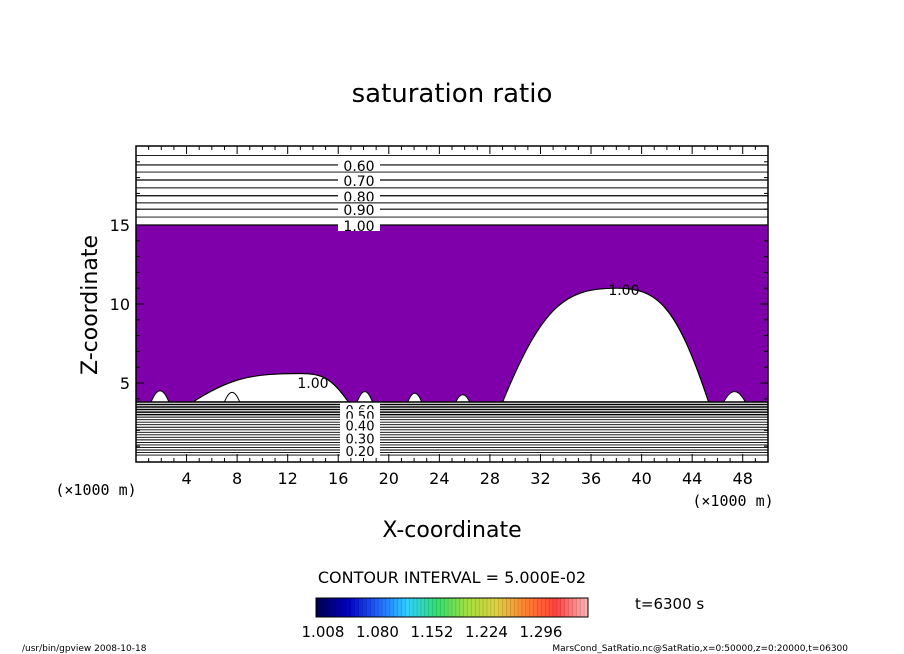 The height and width of the screenshot is (654, 904). What do you see at coordinates (360, 452) in the screenshot?
I see `contour-label: 0.20` at bounding box center [360, 452].